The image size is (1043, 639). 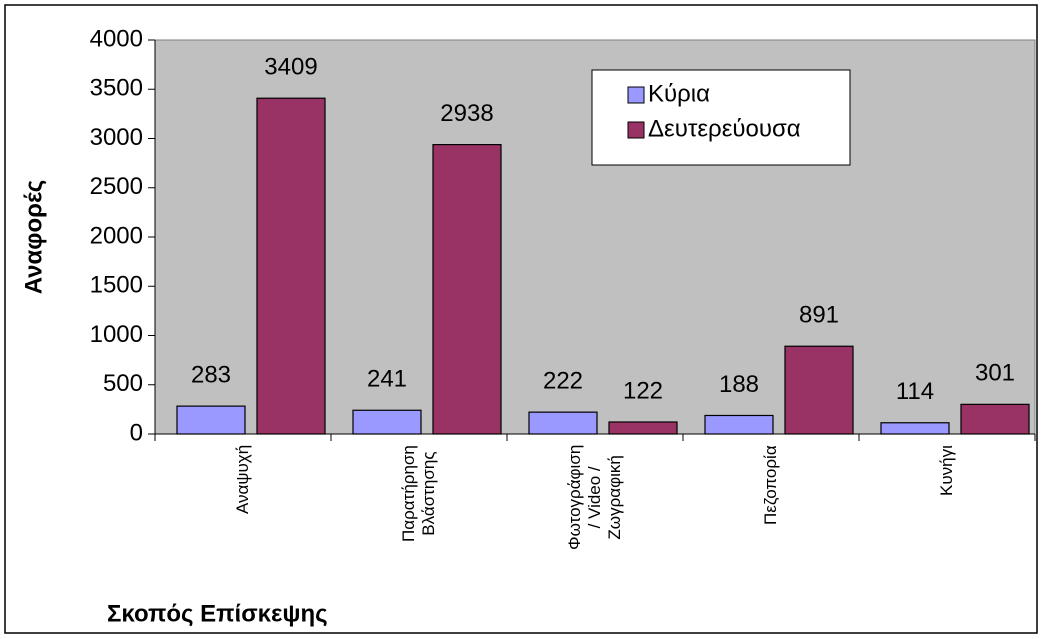 I want to click on data-label: 2938, so click(x=466, y=113).